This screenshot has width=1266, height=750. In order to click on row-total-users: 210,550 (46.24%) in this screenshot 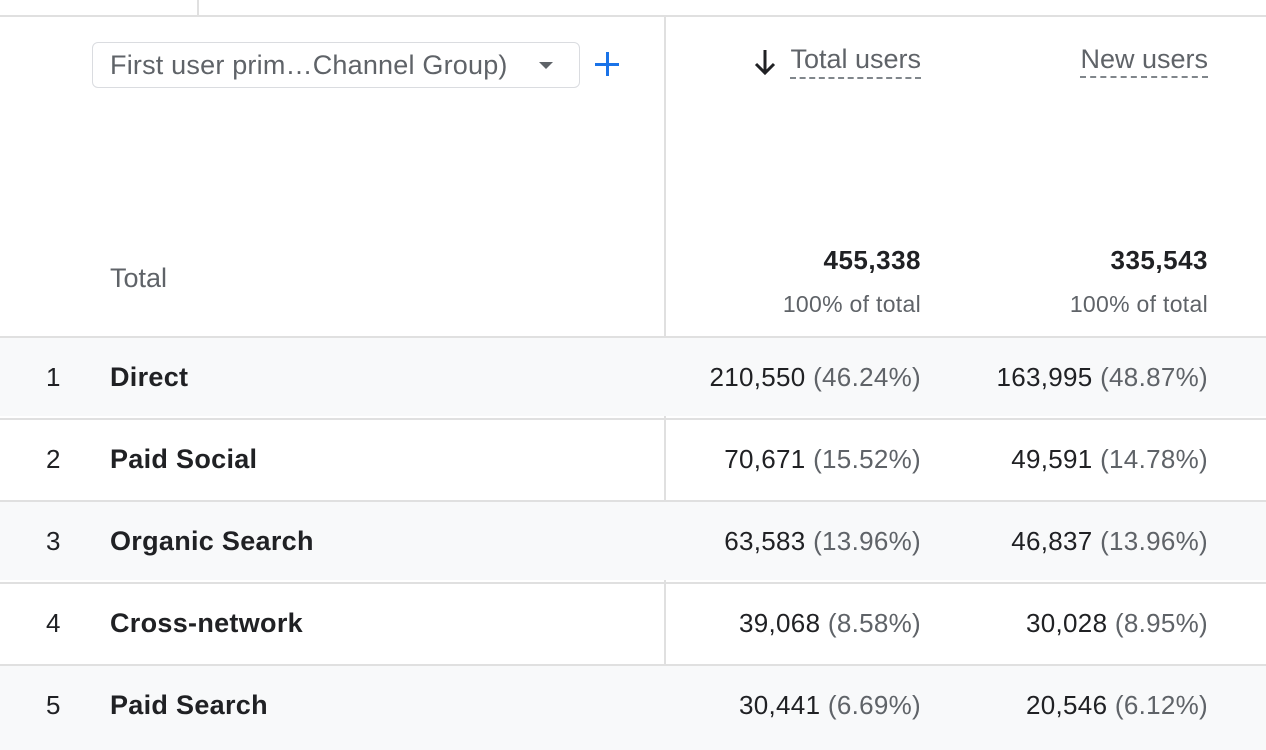, I will do `click(815, 377)`.